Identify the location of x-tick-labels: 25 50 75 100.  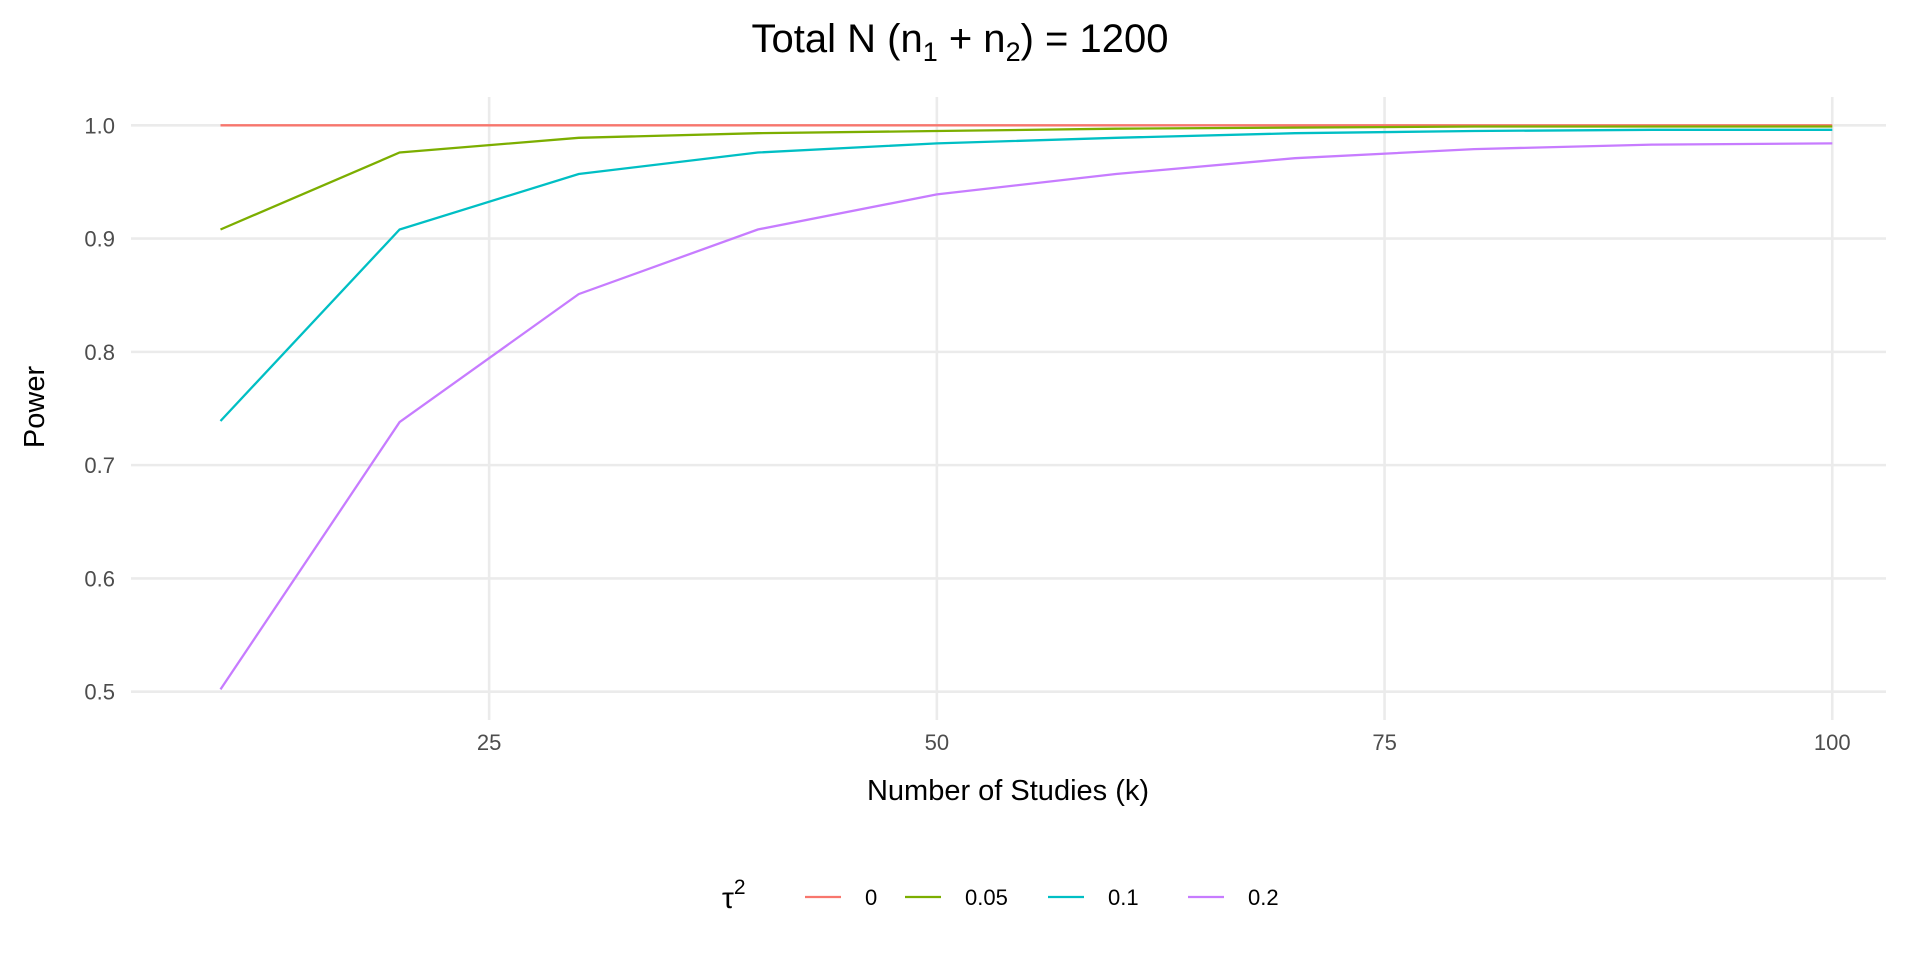
(1164, 742).